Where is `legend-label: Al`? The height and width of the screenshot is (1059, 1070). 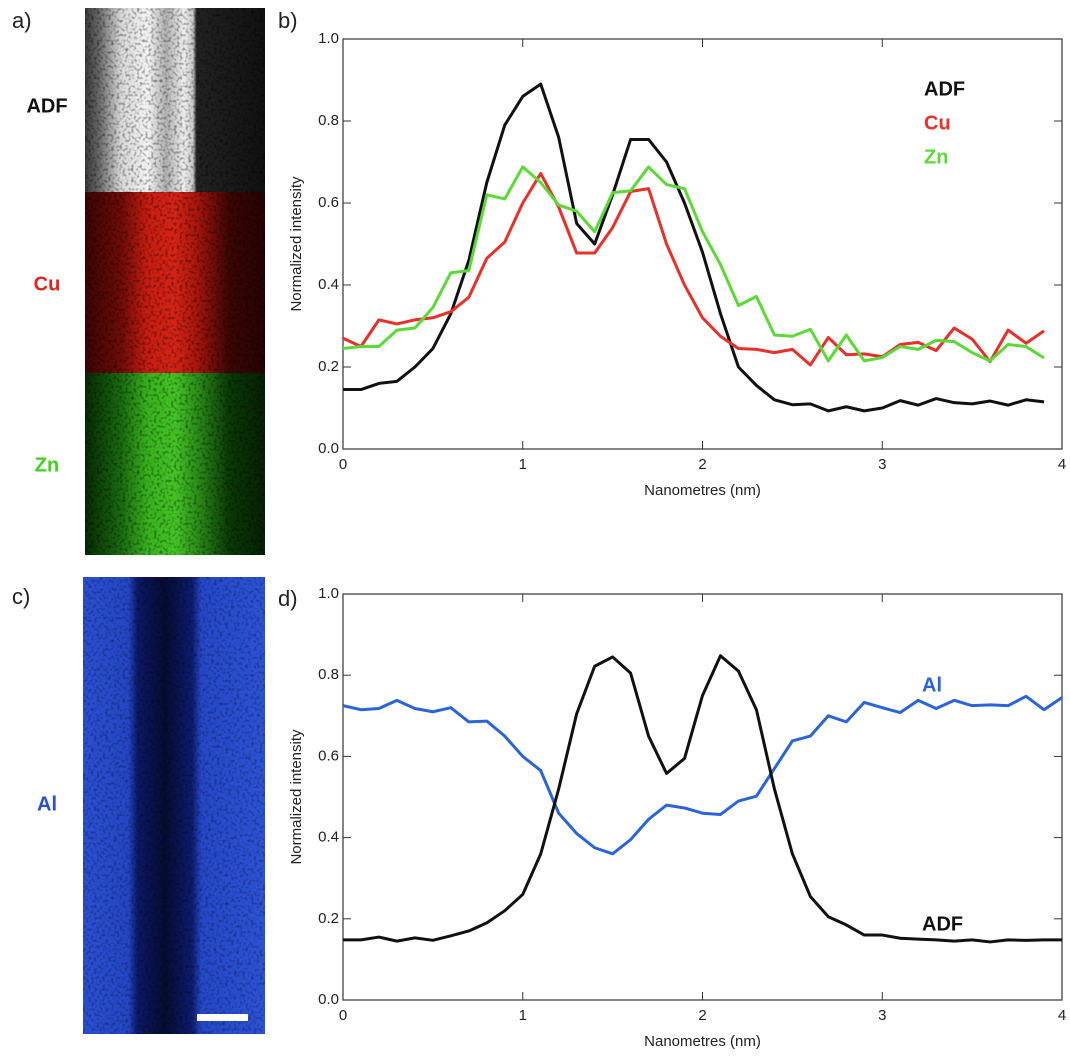
legend-label: Al is located at coordinates (932, 685).